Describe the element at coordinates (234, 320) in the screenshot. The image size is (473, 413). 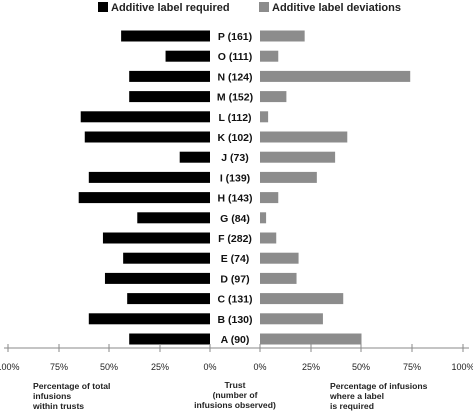
I see `trust-label: B (130)` at that location.